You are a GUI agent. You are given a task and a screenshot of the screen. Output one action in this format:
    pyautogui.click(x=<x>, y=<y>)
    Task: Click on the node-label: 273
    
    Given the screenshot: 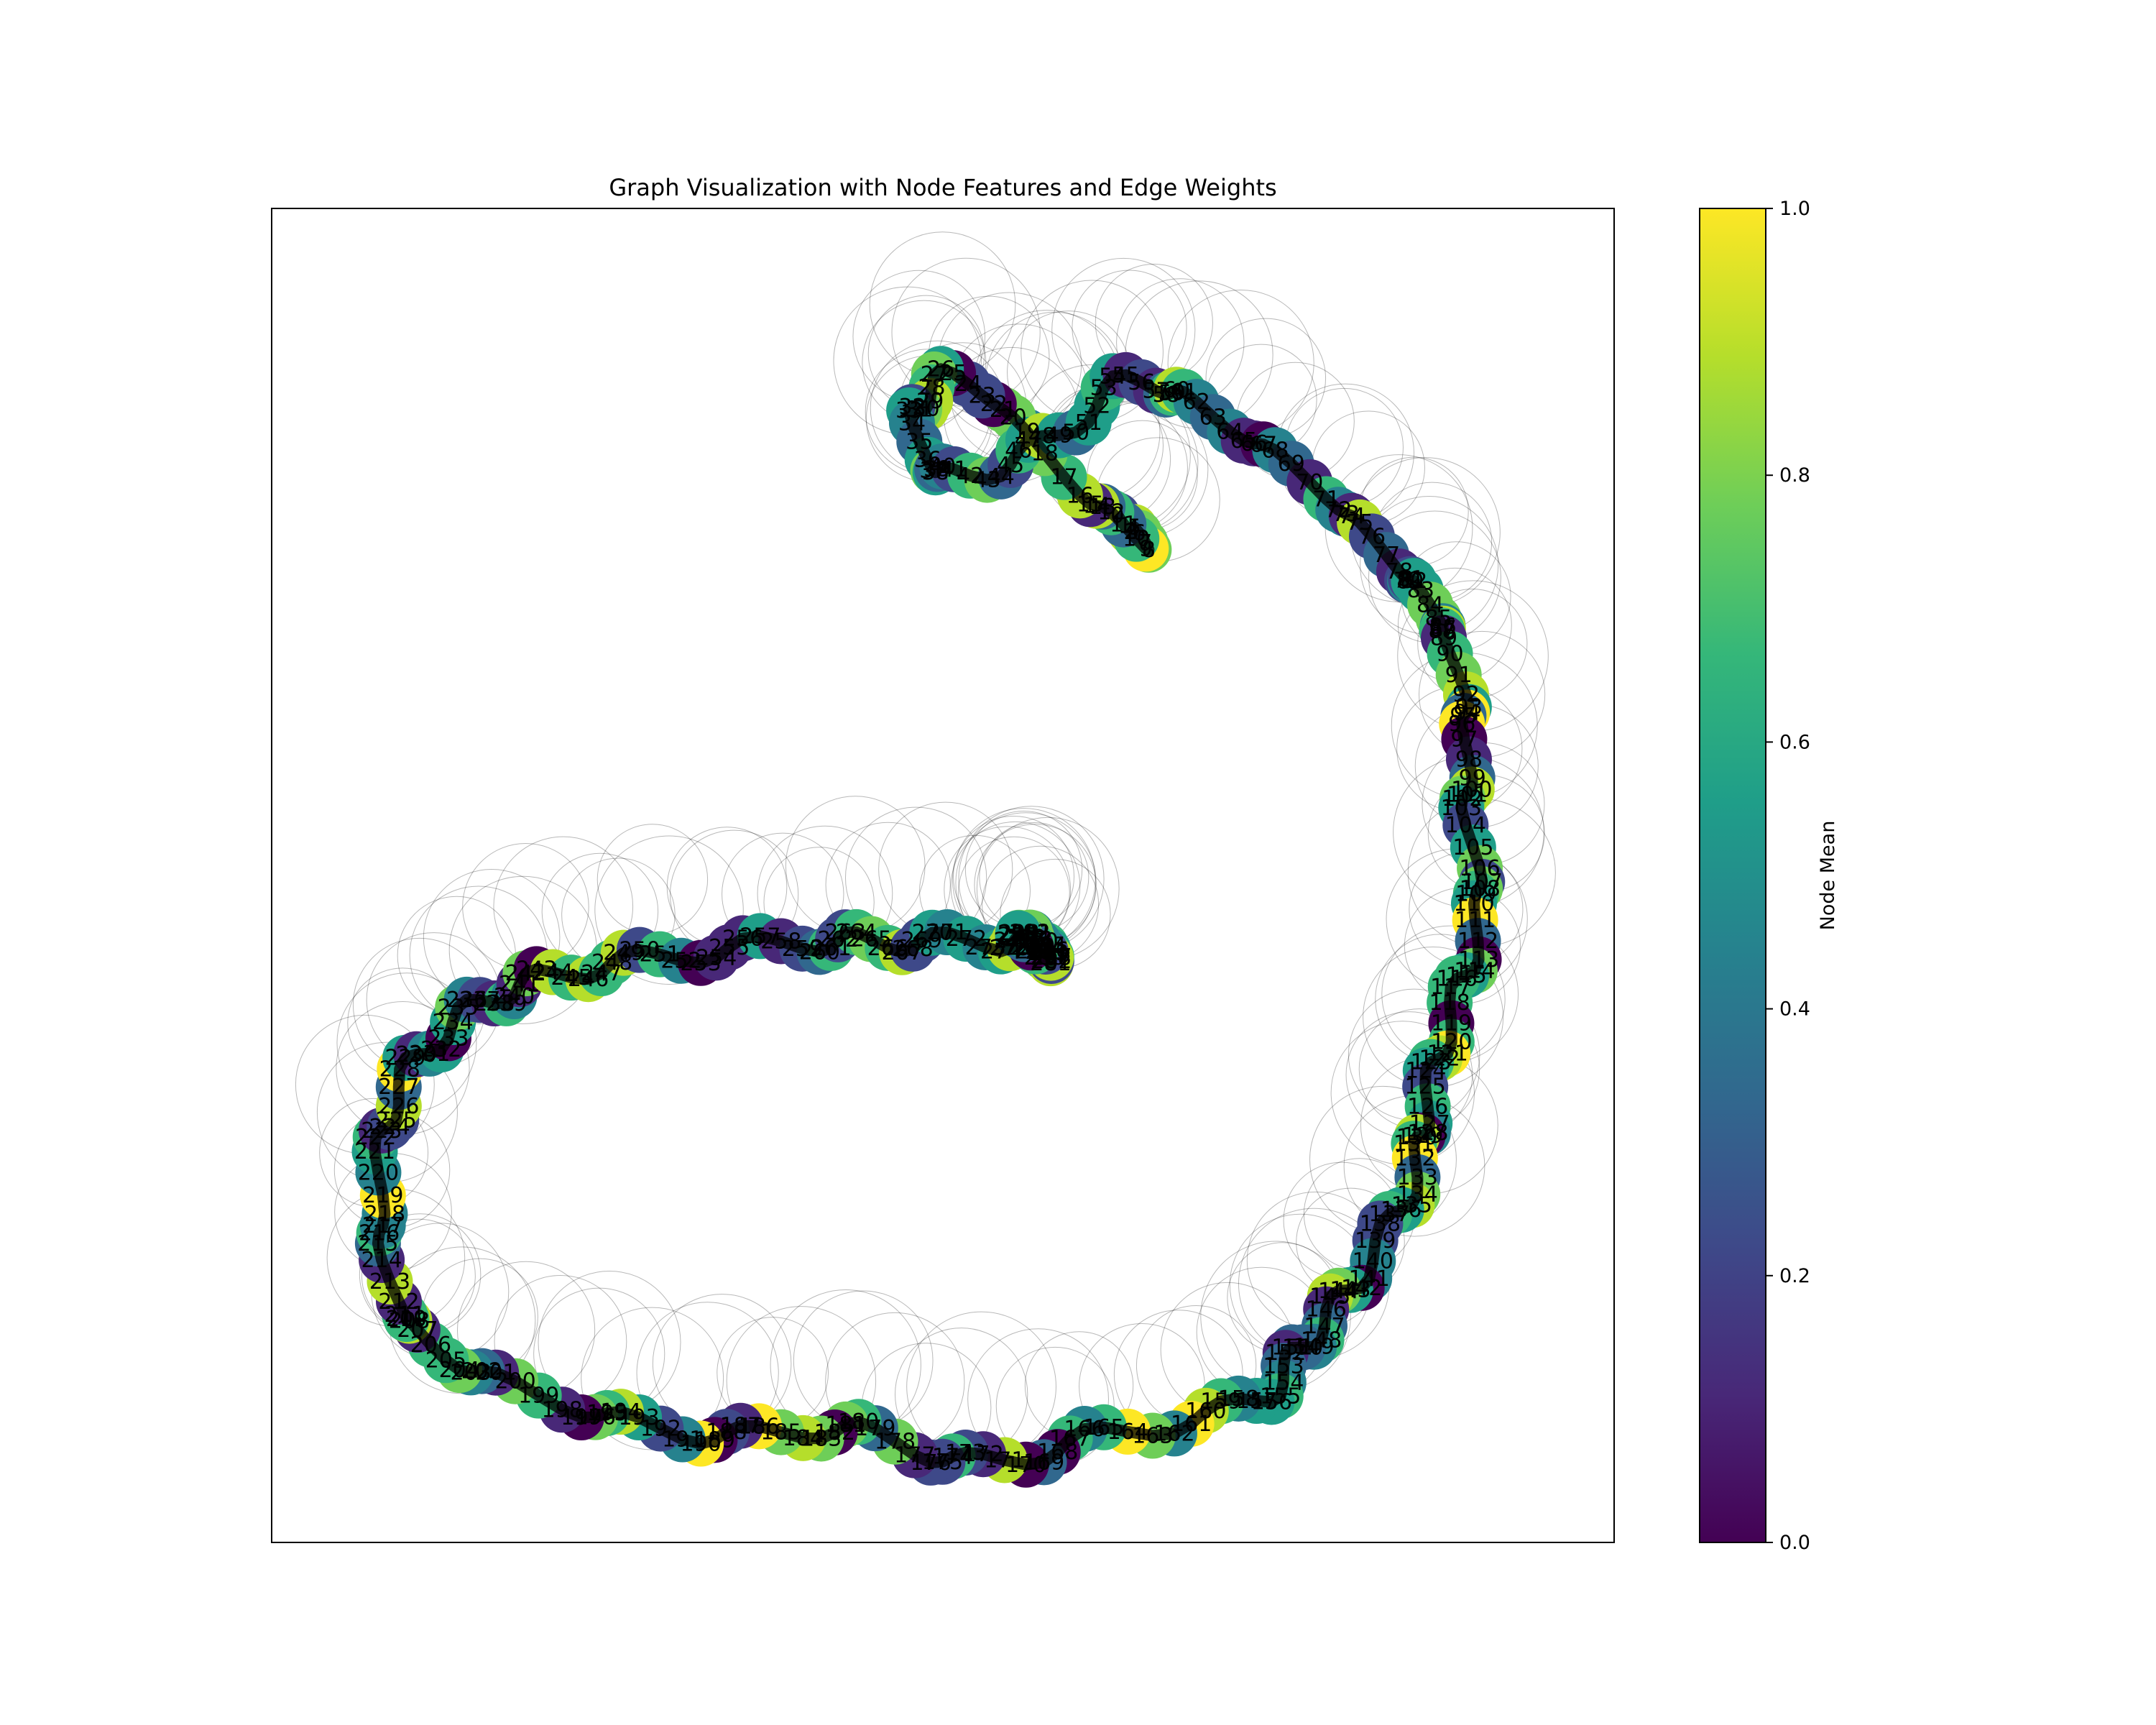 What is the action you would take?
    pyautogui.click(x=985, y=947)
    